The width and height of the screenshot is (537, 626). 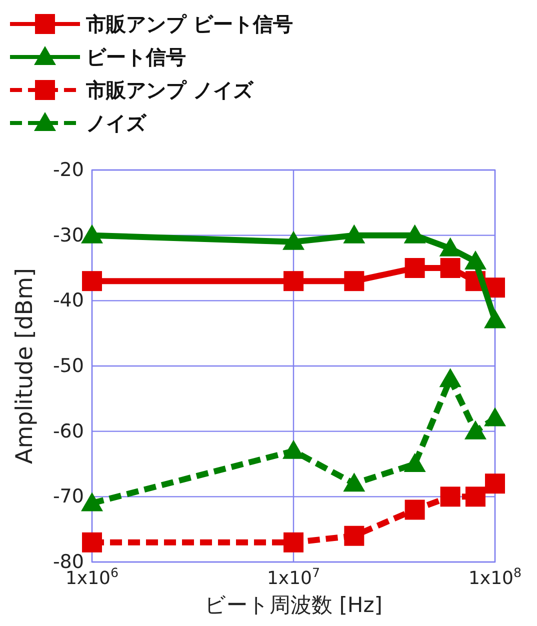 I want to click on x-tick-label: 1x10$^{8}$, so click(x=495, y=576).